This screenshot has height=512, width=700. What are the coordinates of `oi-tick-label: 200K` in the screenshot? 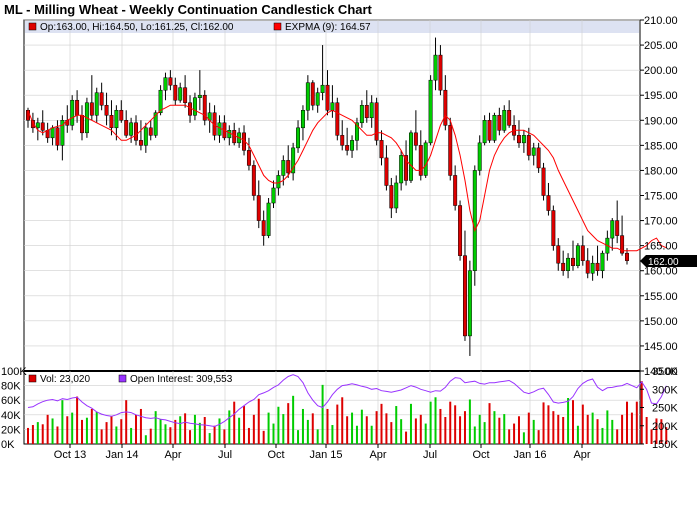 It's located at (665, 427).